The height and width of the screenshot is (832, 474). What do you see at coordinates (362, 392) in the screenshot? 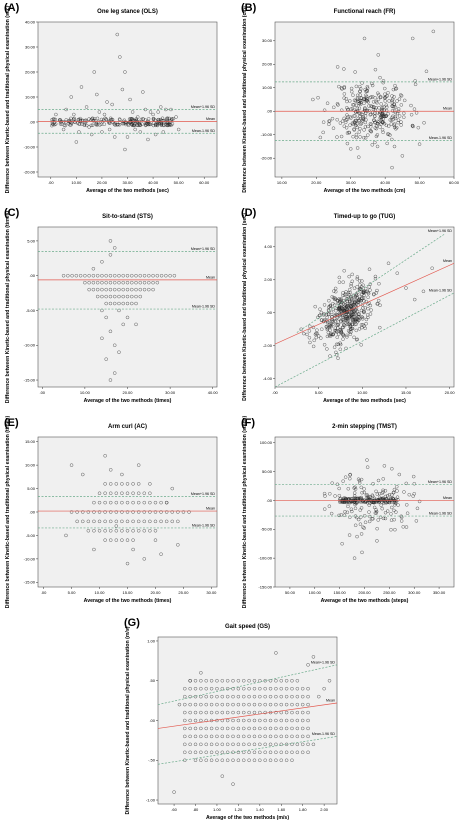
I see `x-tick-label: 10.00` at bounding box center [362, 392].